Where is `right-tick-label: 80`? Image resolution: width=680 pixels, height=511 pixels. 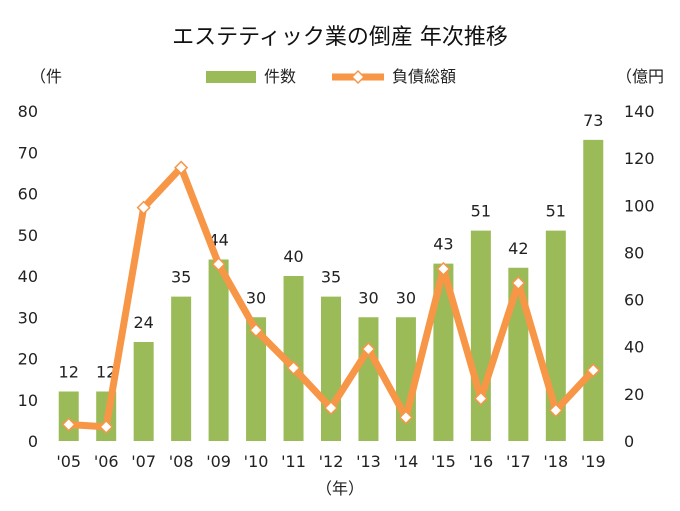 right-tick-label: 80 is located at coordinates (634, 252).